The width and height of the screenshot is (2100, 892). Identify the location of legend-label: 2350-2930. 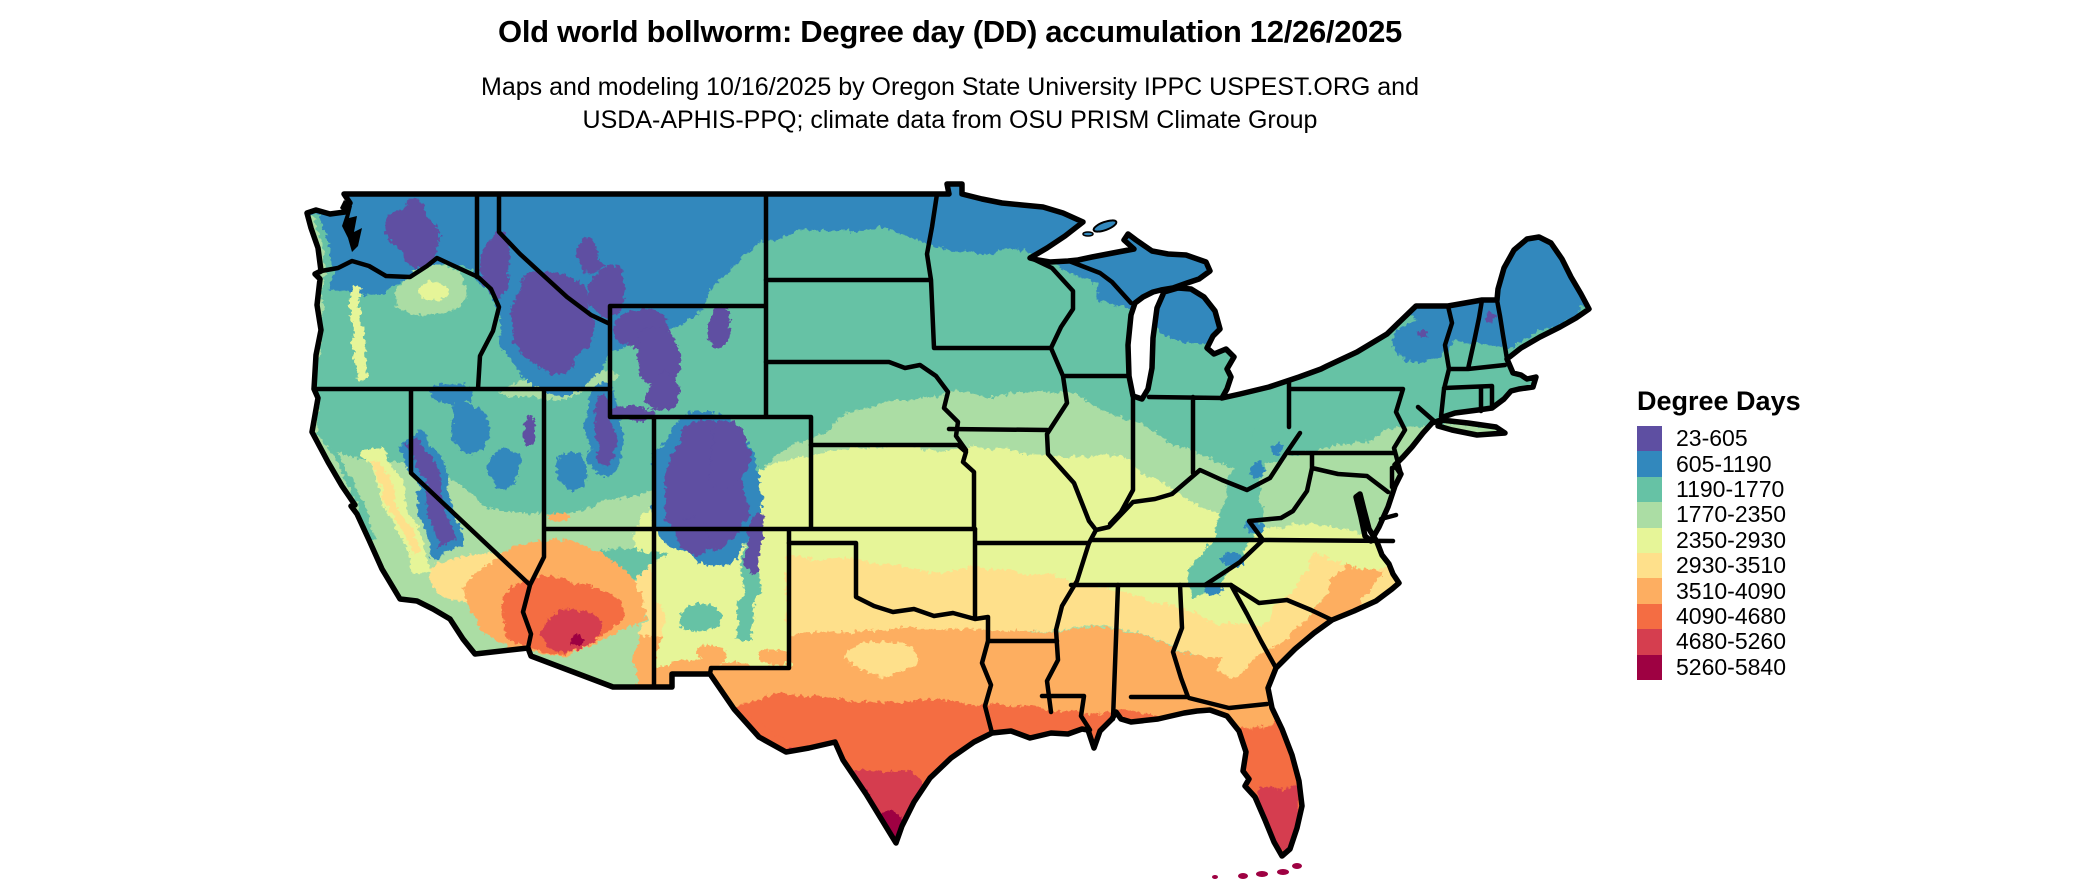
(1731, 539).